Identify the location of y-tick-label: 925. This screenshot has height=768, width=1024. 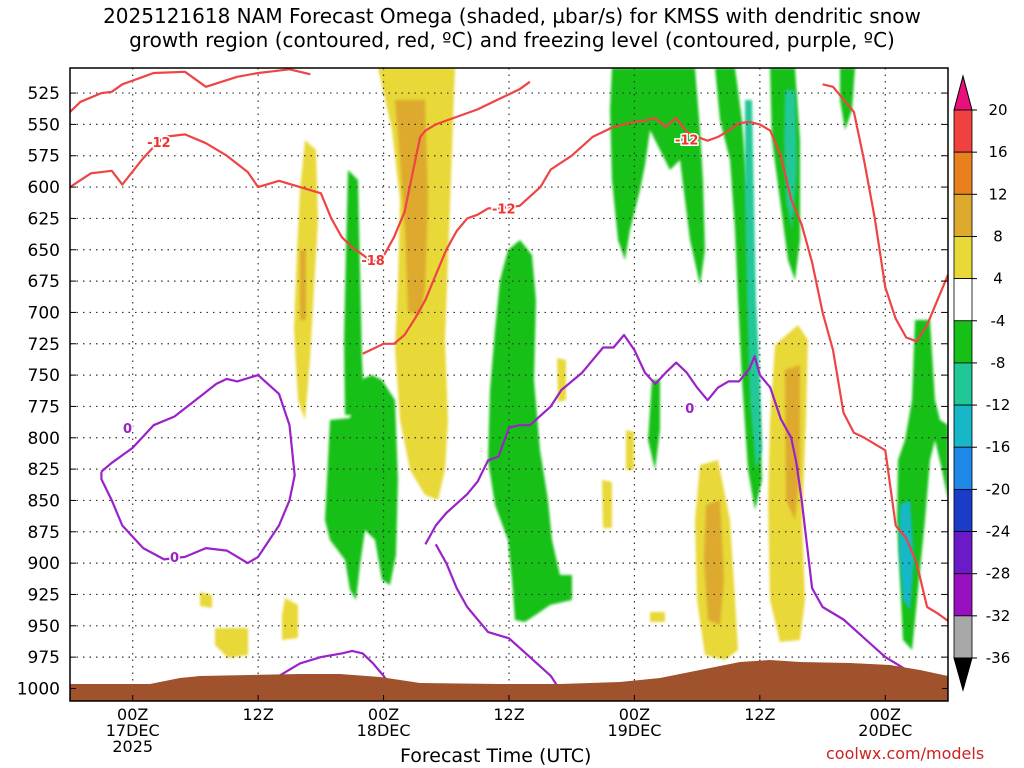
(44, 595).